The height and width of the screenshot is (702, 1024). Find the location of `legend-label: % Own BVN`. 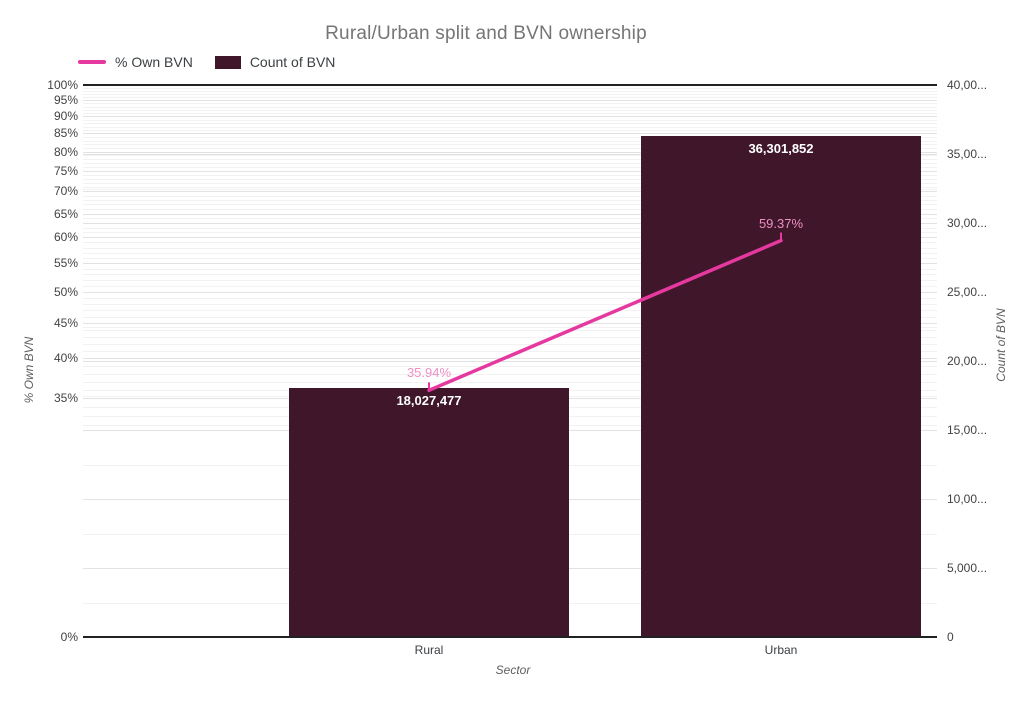

legend-label: % Own BVN is located at coordinates (154, 62).